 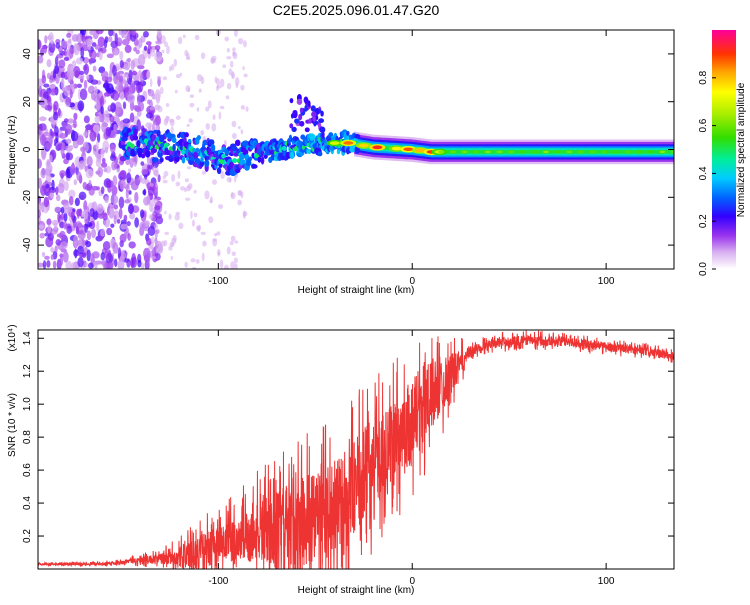 What do you see at coordinates (741, 149) in the screenshot?
I see `colorbar-label: Normalized spectral amplitude` at bounding box center [741, 149].